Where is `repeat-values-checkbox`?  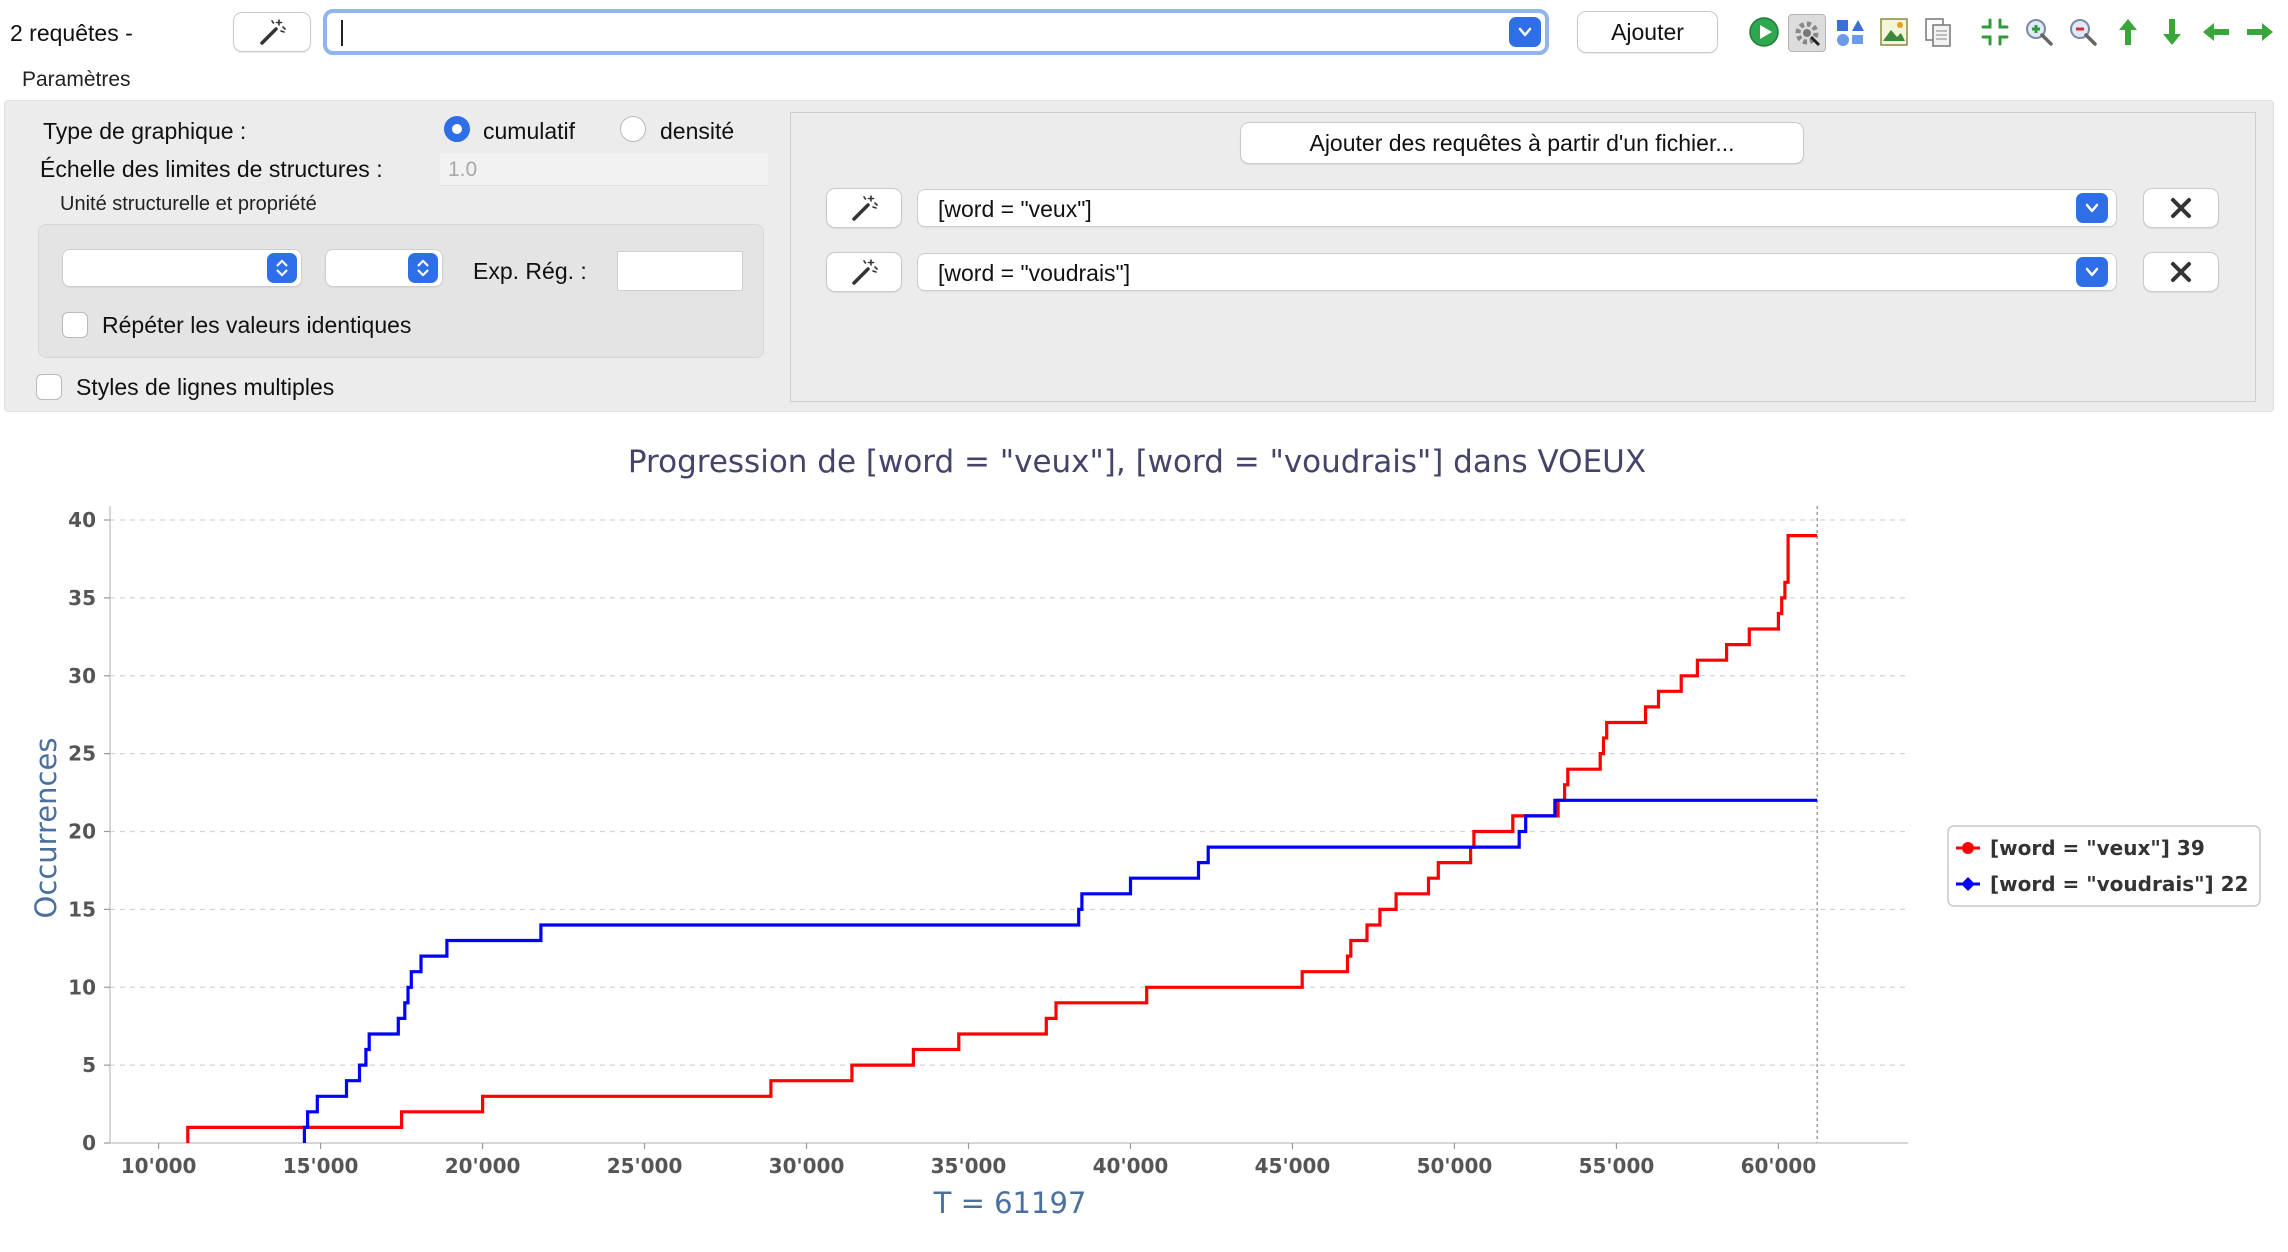
repeat-values-checkbox is located at coordinates (75, 325).